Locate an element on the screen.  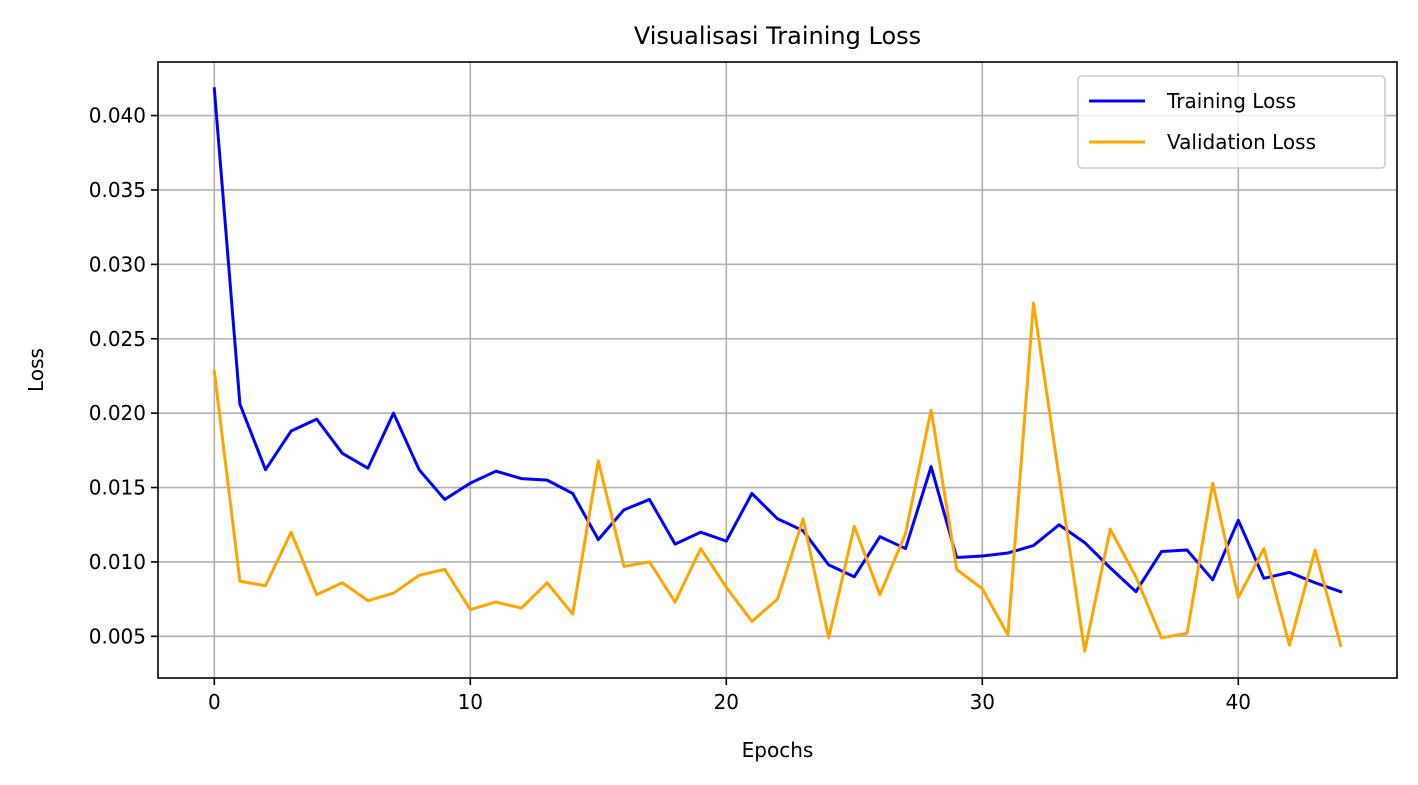
y-tick-label: 0.015 is located at coordinates (117, 488).